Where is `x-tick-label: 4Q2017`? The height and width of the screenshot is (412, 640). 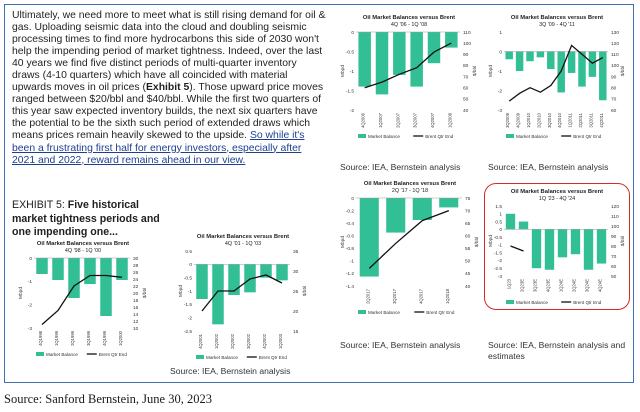
x-tick-label: 4Q2017 is located at coordinates (420, 296).